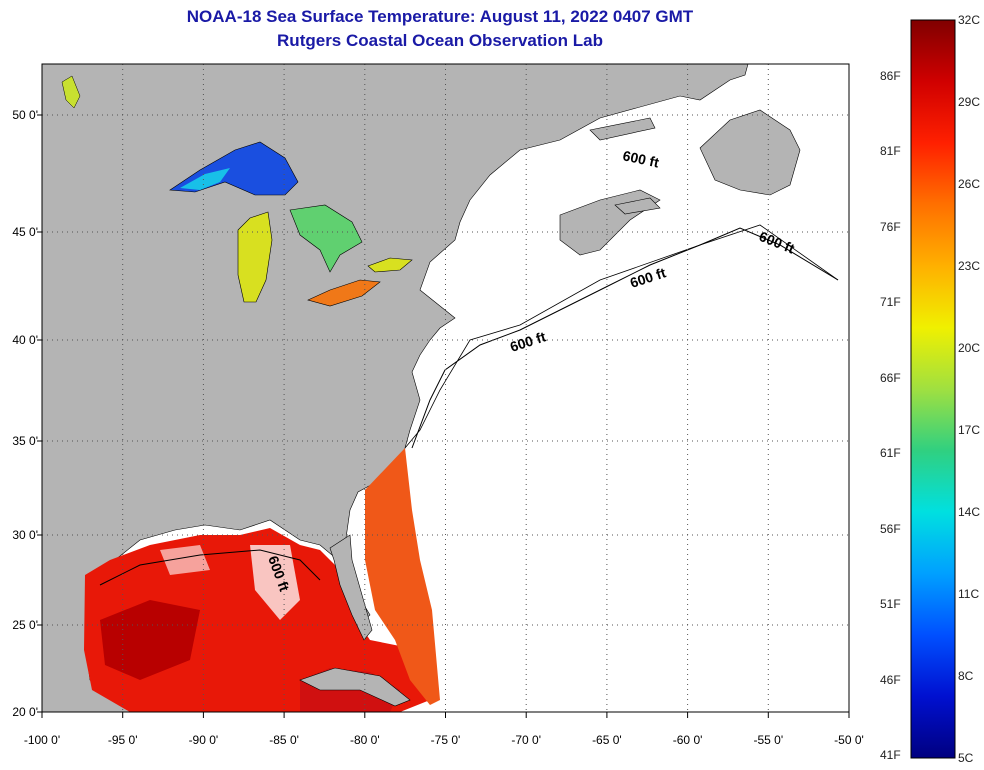 This screenshot has width=984, height=770. I want to click on colorbar-celsius-label: 29C, so click(969, 102).